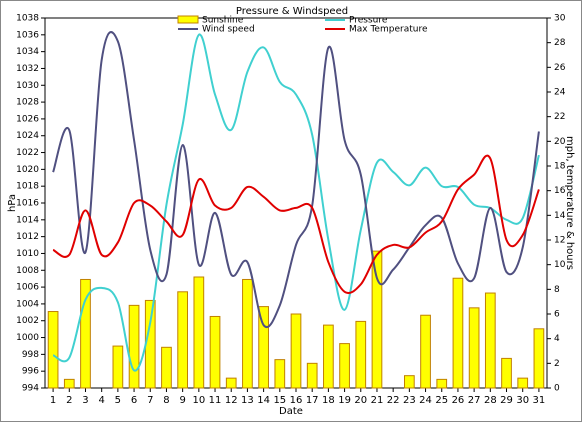 This screenshot has width=584, height=424. I want to click on y2-tick-label: 2, so click(557, 364).